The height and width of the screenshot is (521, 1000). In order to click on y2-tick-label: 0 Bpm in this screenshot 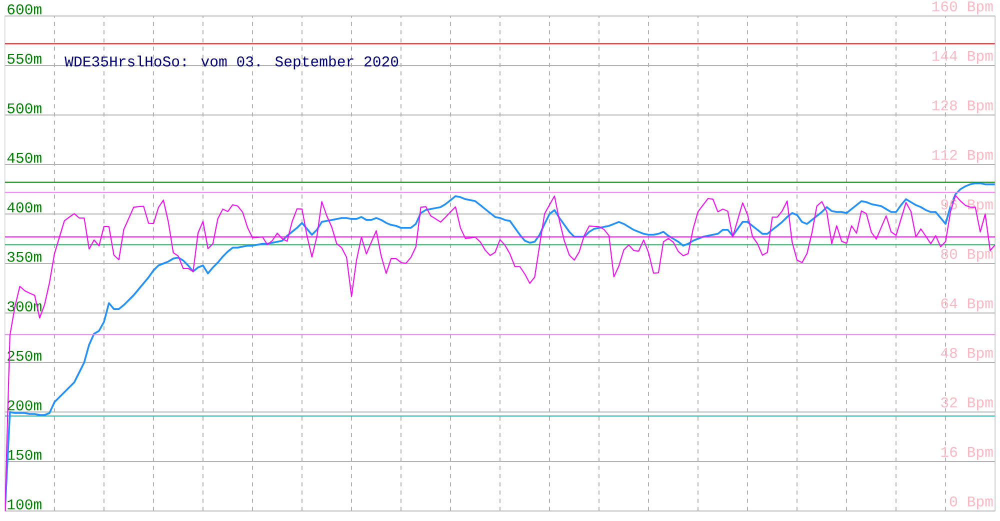, I will do `click(971, 503)`.